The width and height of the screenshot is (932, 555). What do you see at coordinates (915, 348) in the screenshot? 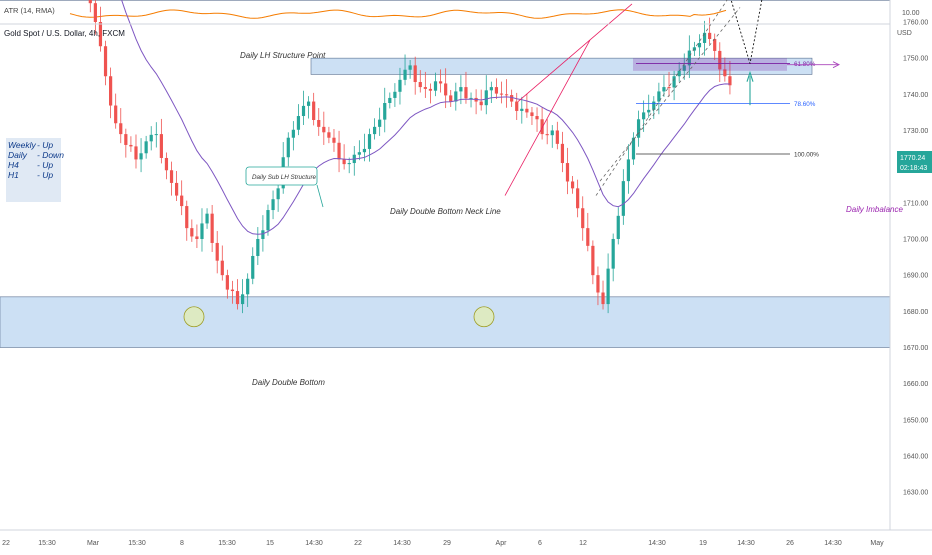
I see `price-tick-label: 1670.00` at bounding box center [915, 348].